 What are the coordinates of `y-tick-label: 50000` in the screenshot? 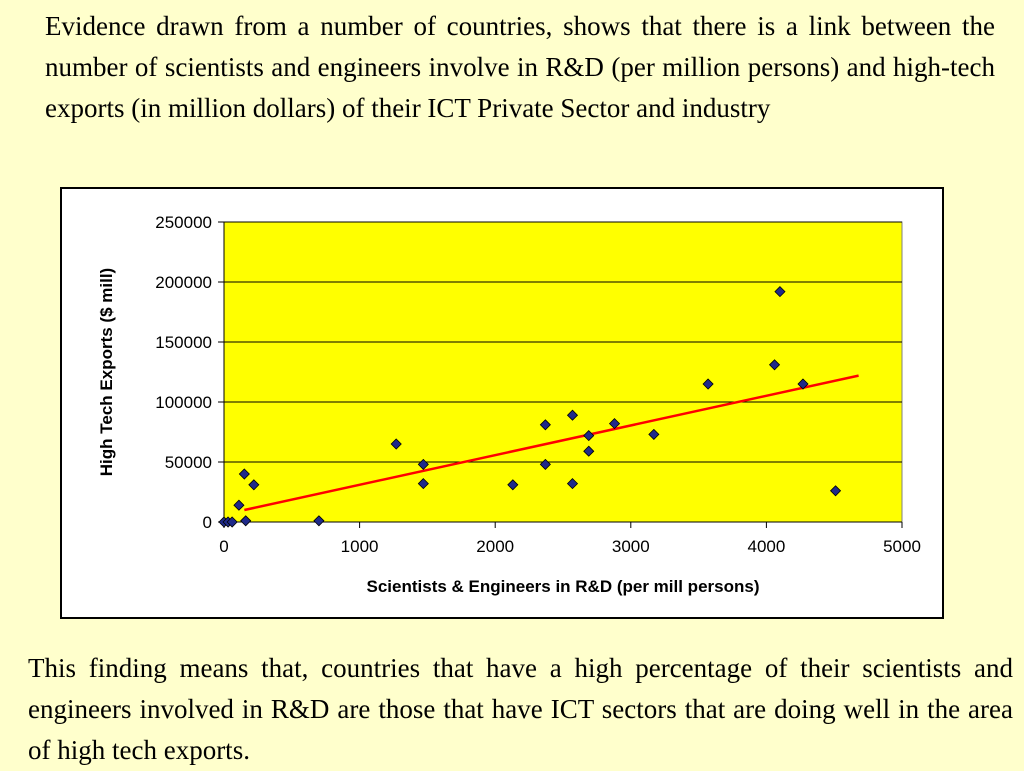 It's located at (188, 462).